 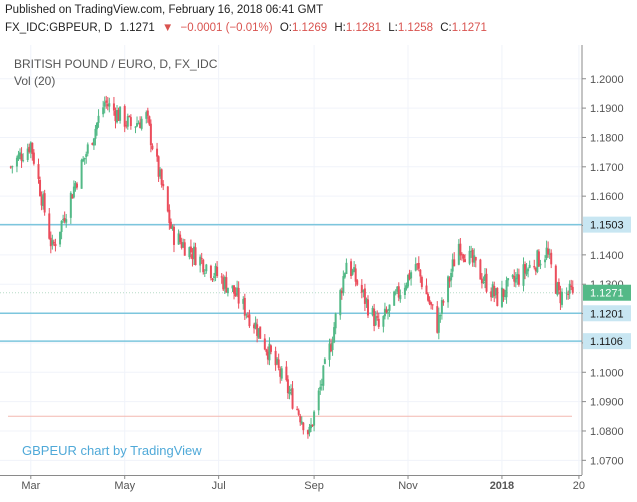 I want to click on x-tick-label: 2018, so click(x=502, y=486).